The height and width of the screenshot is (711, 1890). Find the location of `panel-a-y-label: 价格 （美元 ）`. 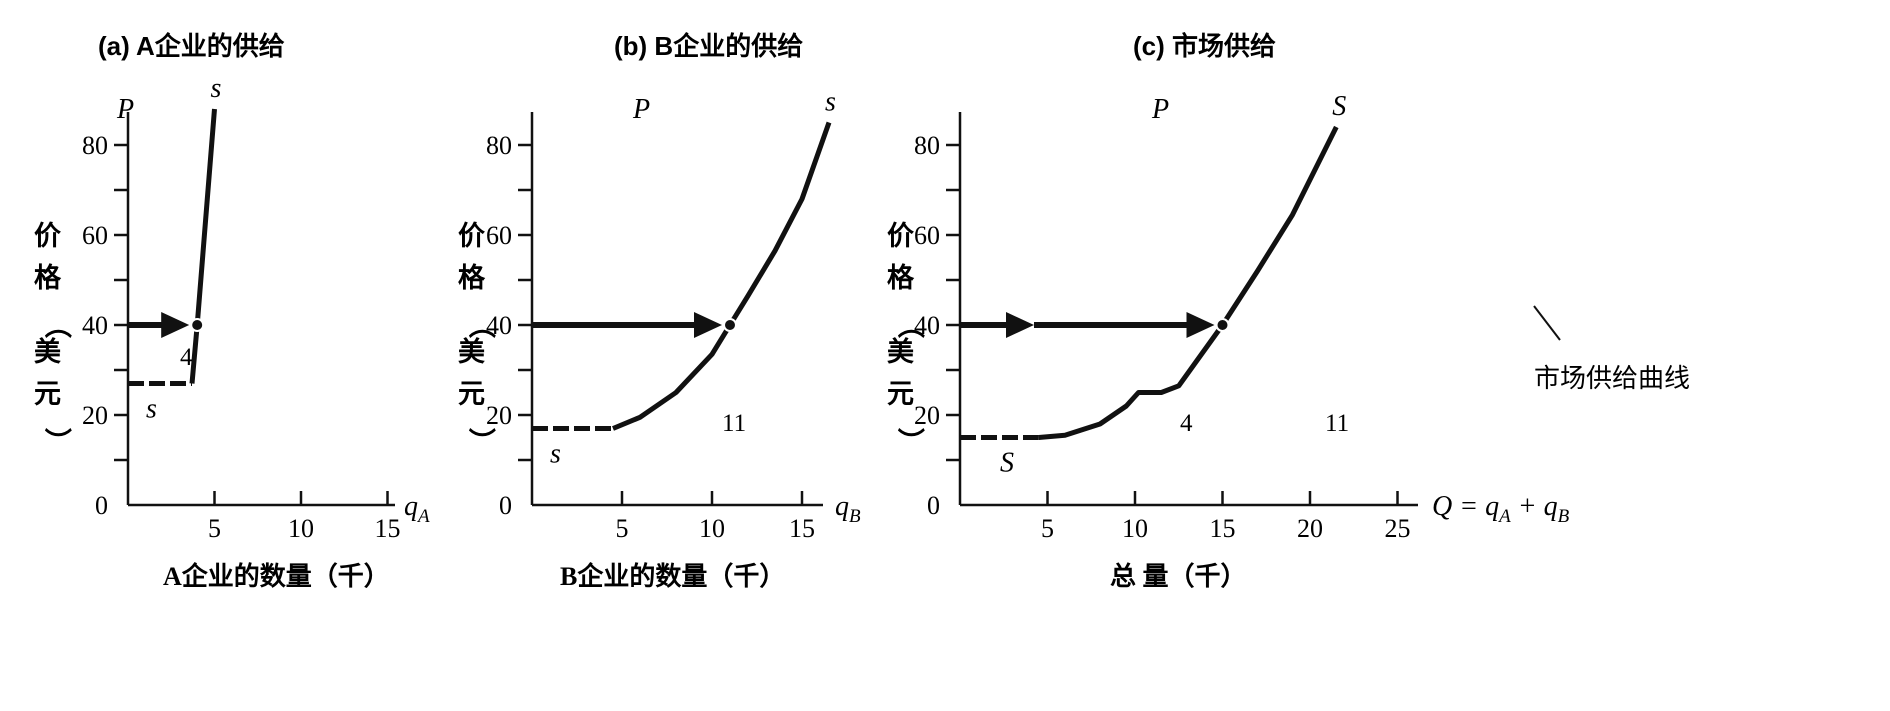

panel-a-y-label: 价格 （美元 ） is located at coordinates (53, 338).